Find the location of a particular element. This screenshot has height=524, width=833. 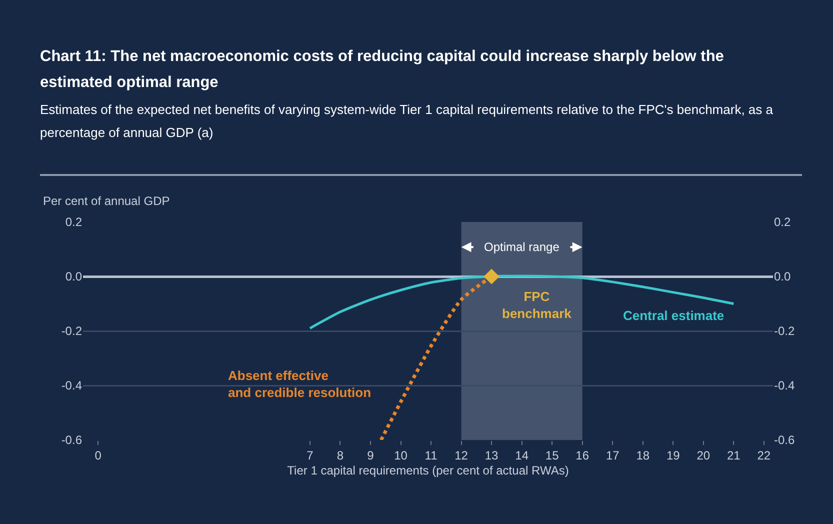

x-tick-label: 16 is located at coordinates (583, 455).